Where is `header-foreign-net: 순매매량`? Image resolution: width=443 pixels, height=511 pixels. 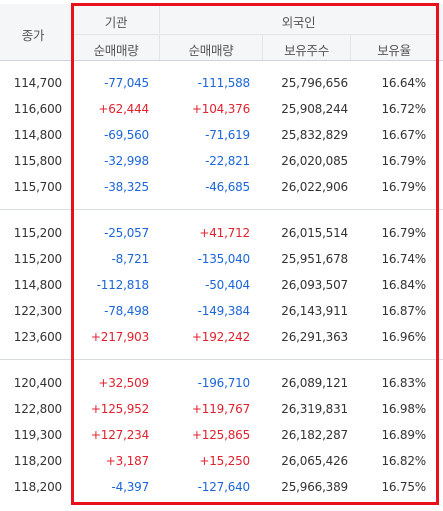
header-foreign-net: 순매매량 is located at coordinates (211, 50).